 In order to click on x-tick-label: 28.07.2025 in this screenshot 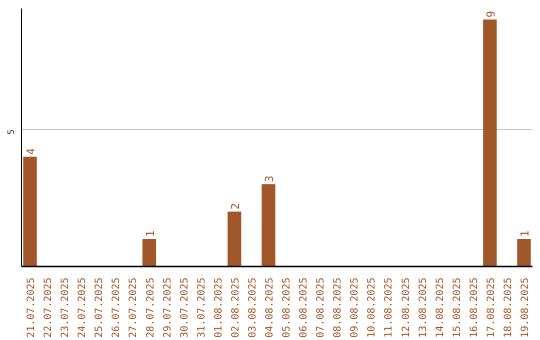, I will do `click(150, 307)`.